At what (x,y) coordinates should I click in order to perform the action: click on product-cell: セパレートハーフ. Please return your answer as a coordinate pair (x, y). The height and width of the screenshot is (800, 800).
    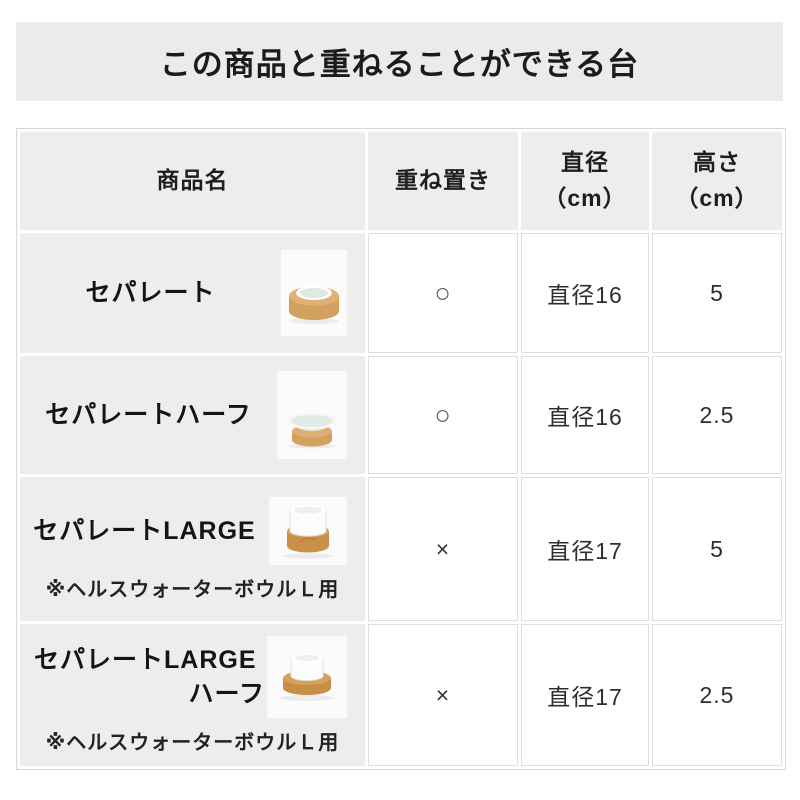
    Looking at the image, I should click on (192, 415).